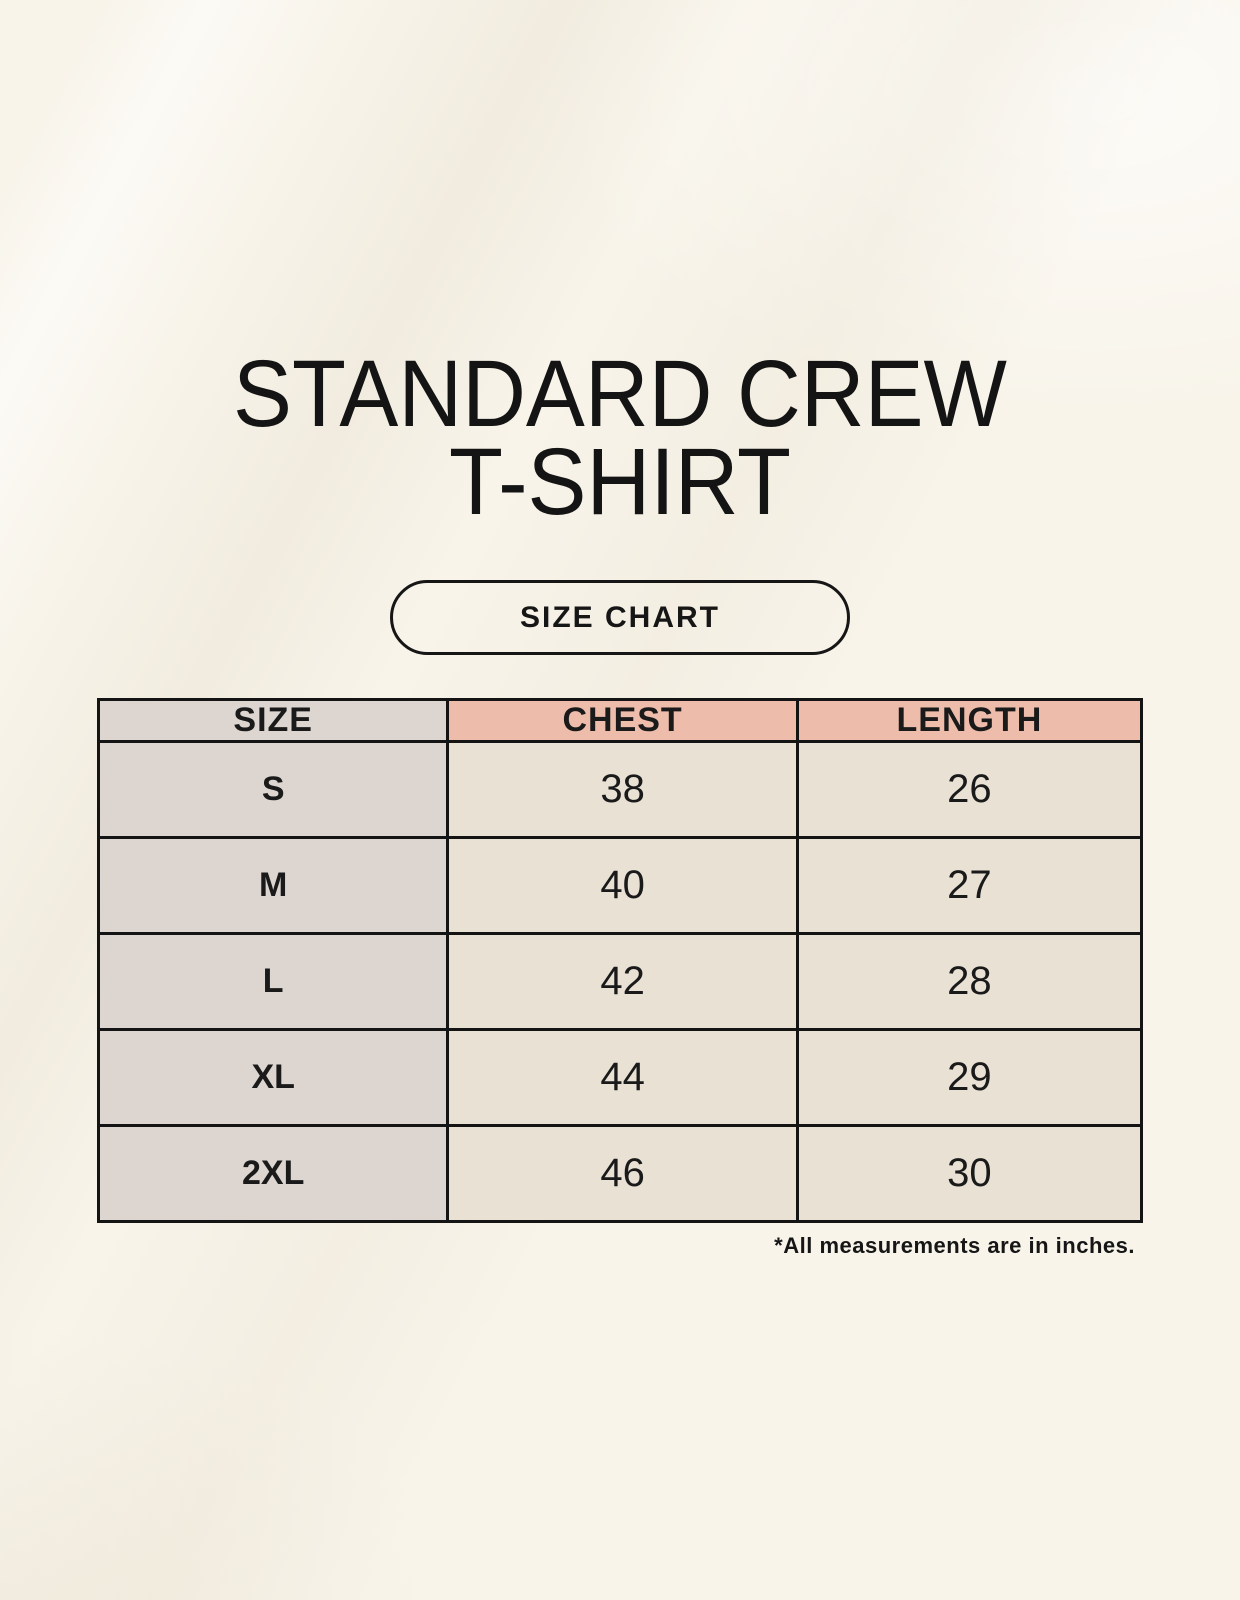 The image size is (1240, 1600). I want to click on table-row: M 40 27, so click(620, 885).